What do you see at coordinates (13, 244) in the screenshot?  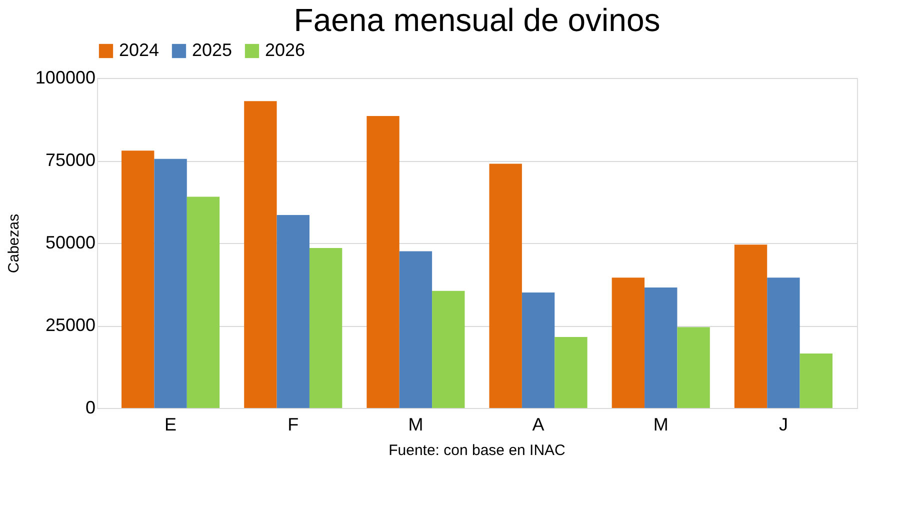 I see `y-axis-title: Cabezas` at bounding box center [13, 244].